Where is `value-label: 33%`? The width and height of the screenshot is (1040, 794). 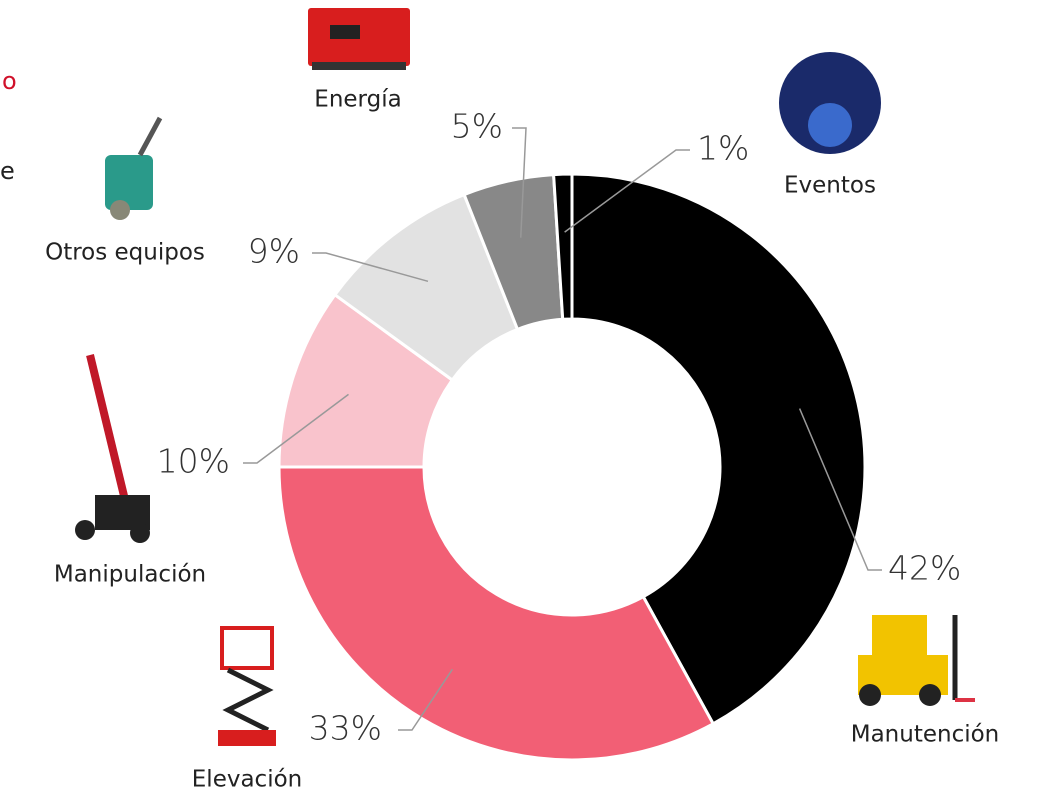 value-label: 33% is located at coordinates (345, 728).